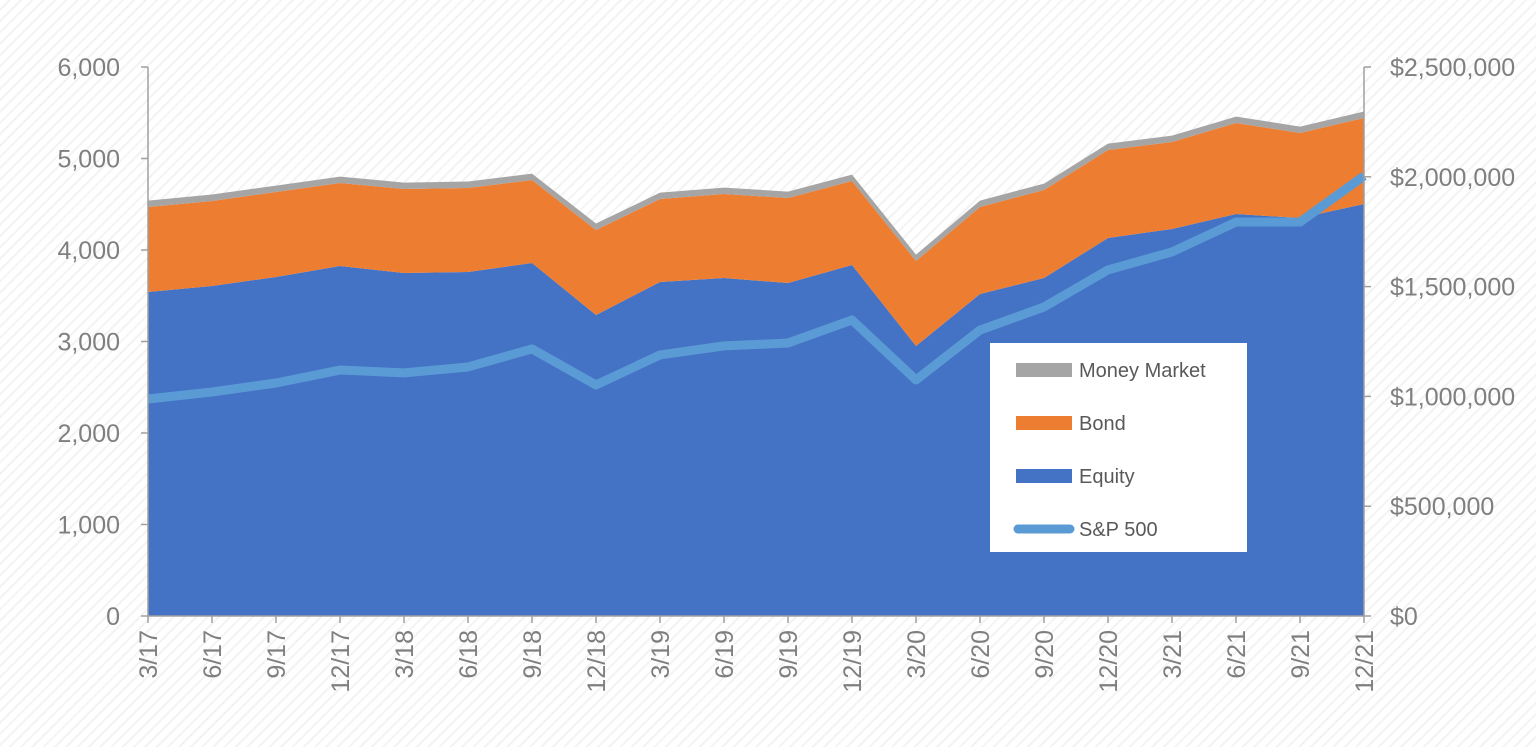  I want to click on x-tick-label: 6/18, so click(469, 654).